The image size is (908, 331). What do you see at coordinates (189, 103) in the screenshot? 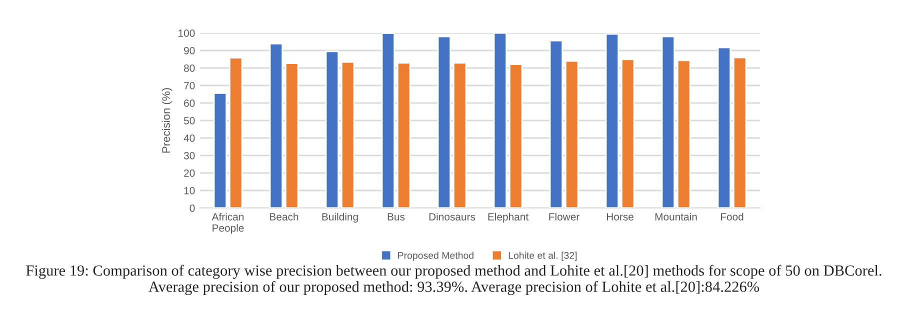
I see `y-tick-label: 60` at bounding box center [189, 103].